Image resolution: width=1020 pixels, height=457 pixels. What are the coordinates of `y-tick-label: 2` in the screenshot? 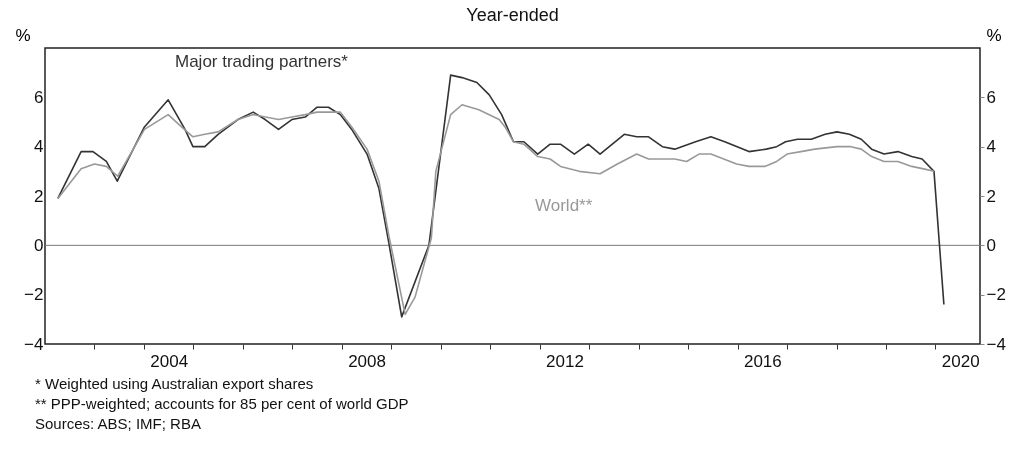 It's located at (39, 196).